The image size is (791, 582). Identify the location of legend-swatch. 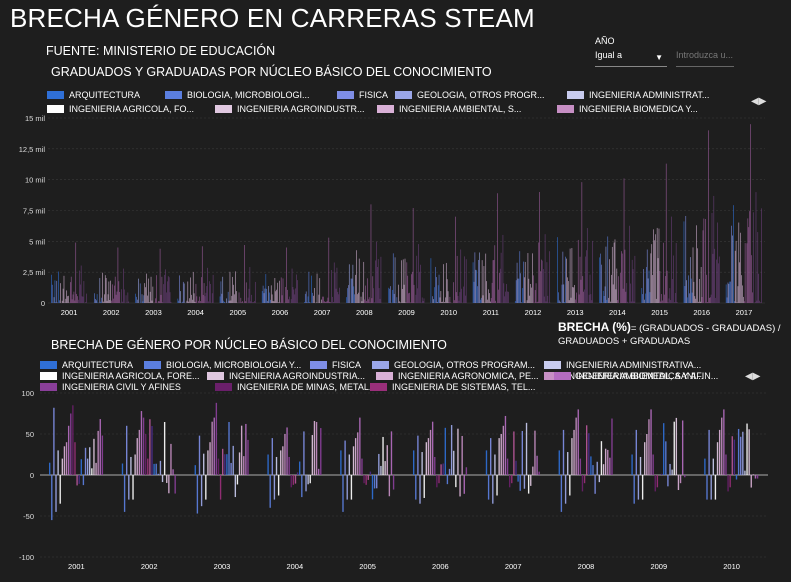
(48, 376).